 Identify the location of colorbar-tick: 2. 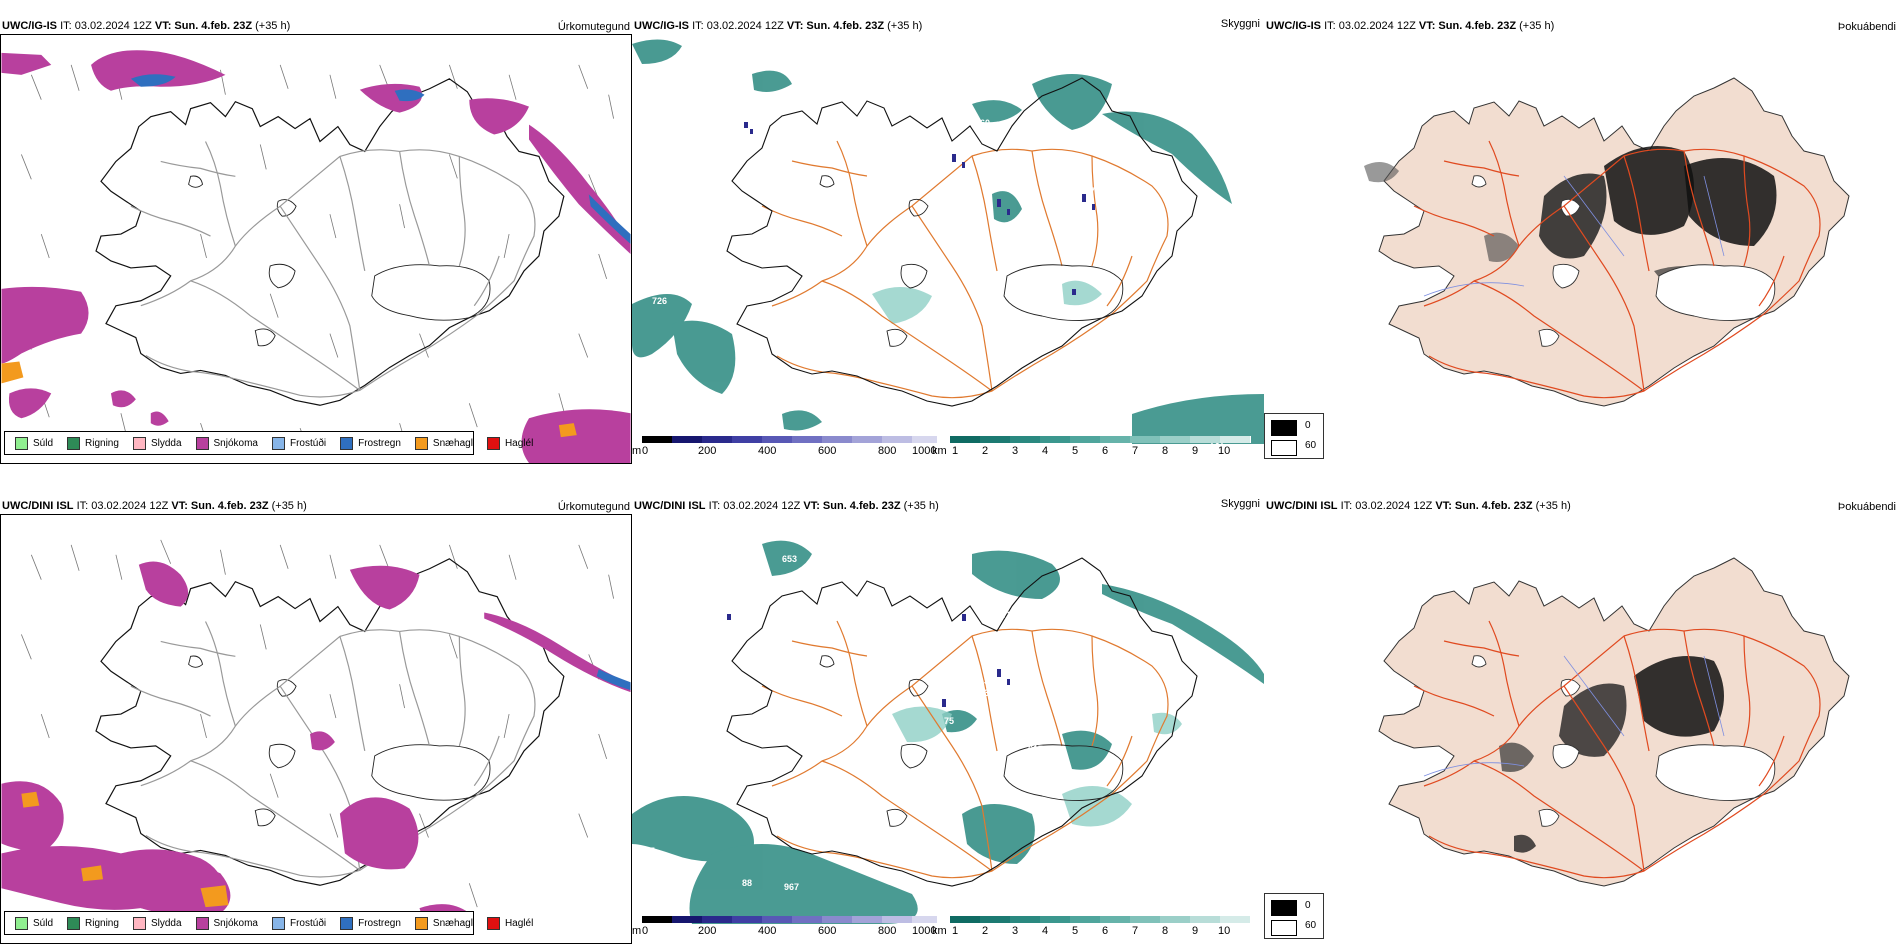
(985, 451).